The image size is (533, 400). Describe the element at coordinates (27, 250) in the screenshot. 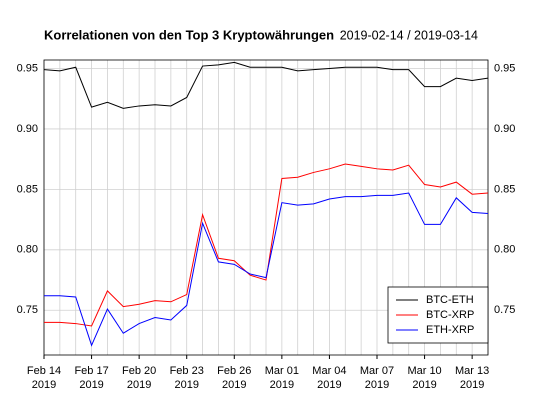

I see `y-tick-label: 0.80` at that location.